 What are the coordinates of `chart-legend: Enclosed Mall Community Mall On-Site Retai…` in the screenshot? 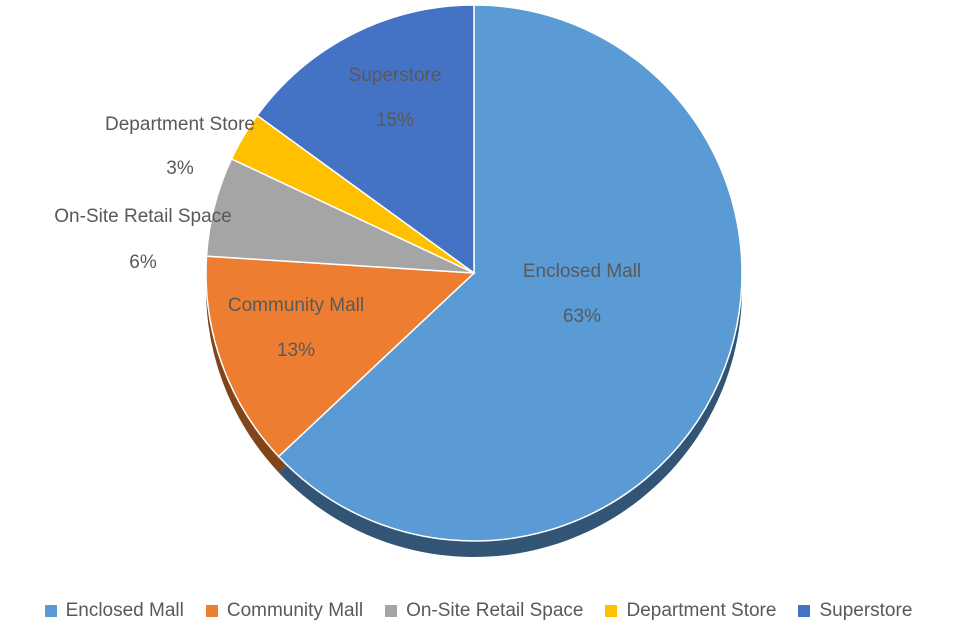 It's located at (478, 611).